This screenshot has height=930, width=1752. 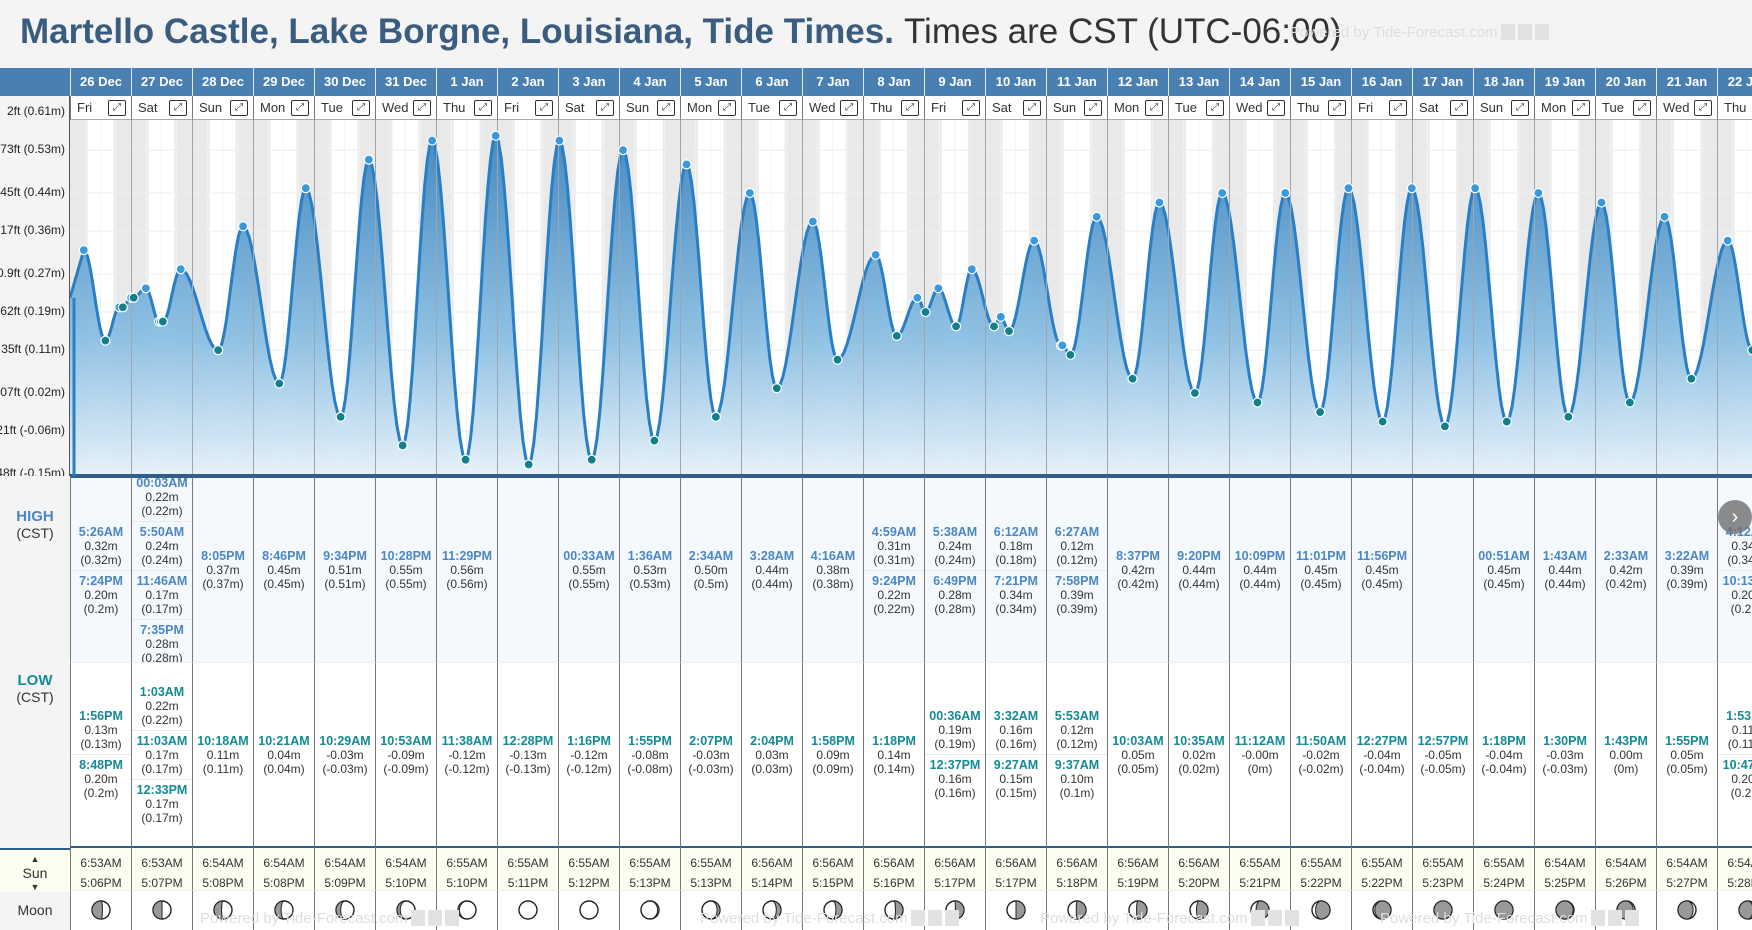 What do you see at coordinates (101, 608) in the screenshot?
I see `tide-height-alt: (0.2m)` at bounding box center [101, 608].